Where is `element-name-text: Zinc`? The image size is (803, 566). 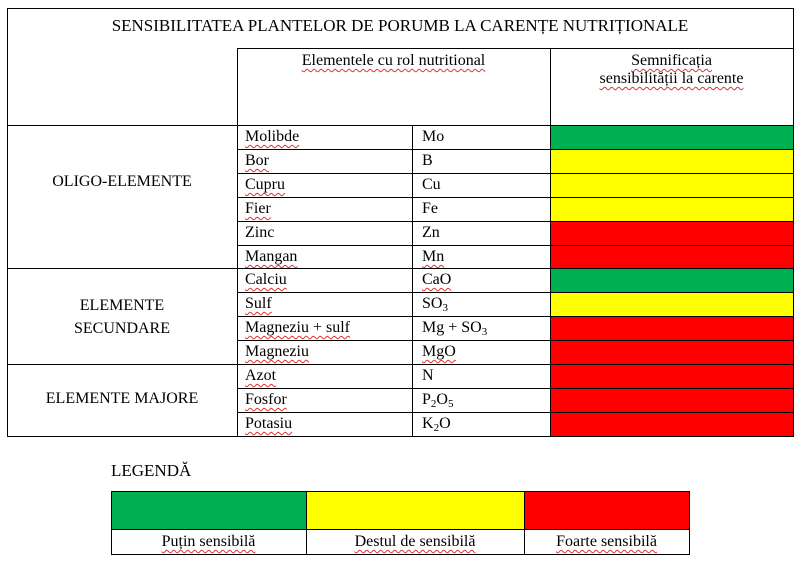
element-name-text: Zinc is located at coordinates (260, 232).